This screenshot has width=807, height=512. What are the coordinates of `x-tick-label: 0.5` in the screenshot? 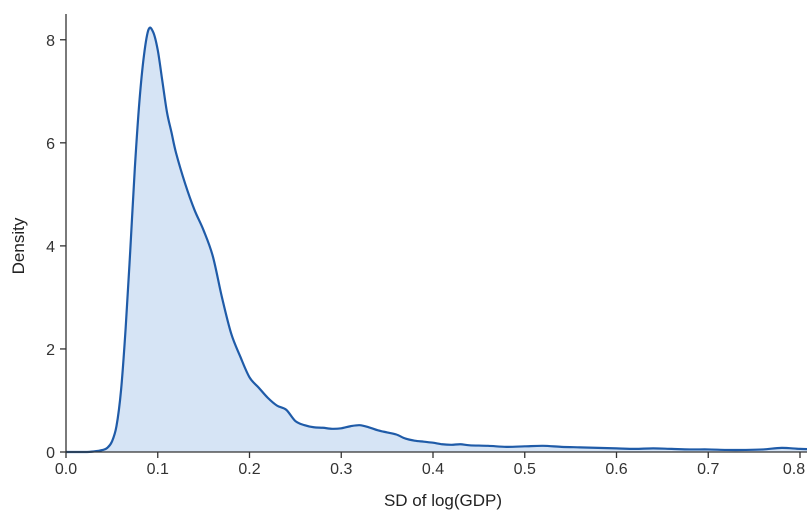 It's located at (525, 469).